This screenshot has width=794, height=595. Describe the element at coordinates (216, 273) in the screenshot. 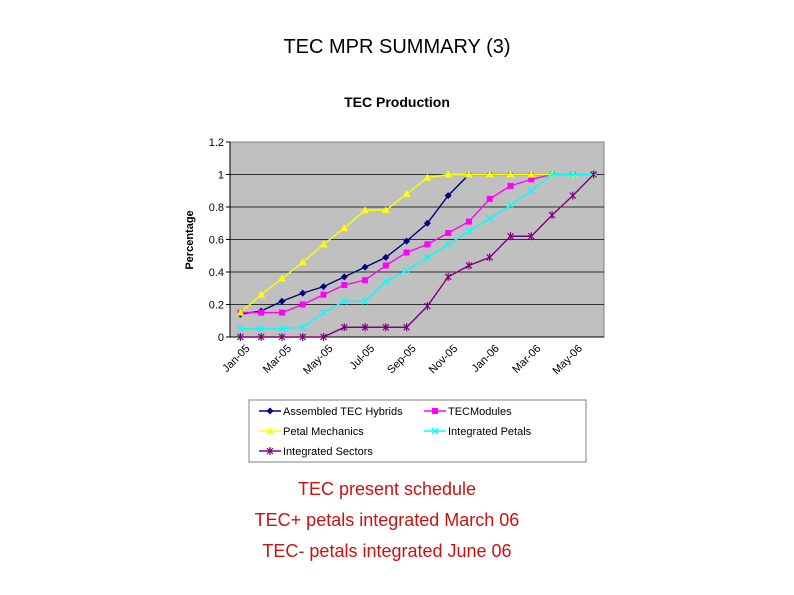

I see `y-tick-label: 0.4` at that location.